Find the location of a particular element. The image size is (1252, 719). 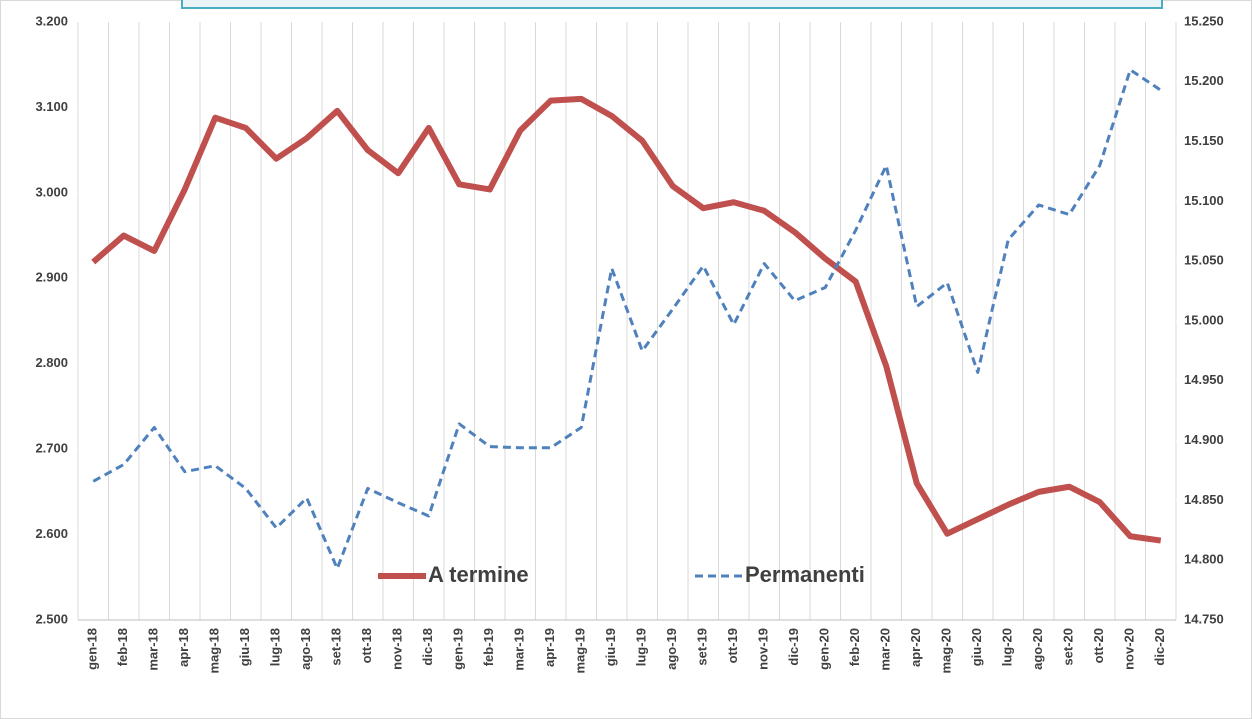

x-tick-label: gen-20 is located at coordinates (824, 649).